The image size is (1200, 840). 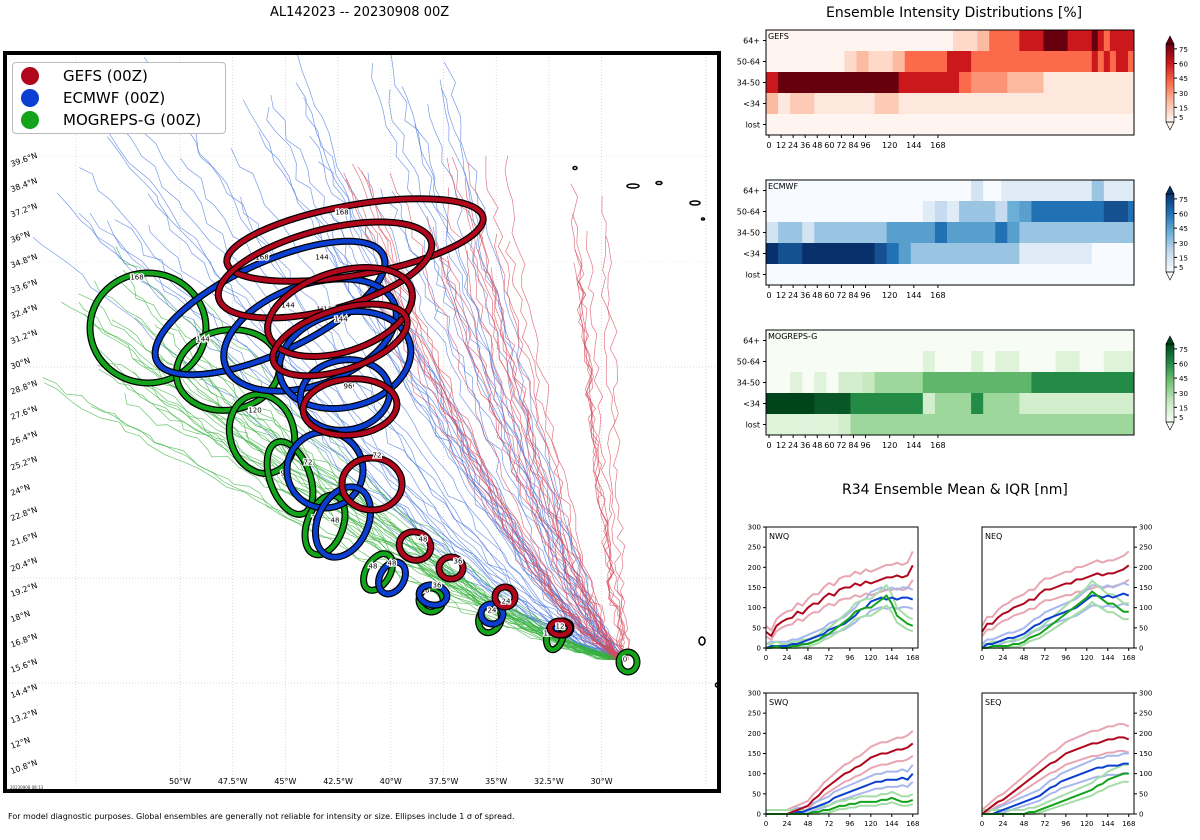 What do you see at coordinates (458, 562) in the screenshot?
I see `forecast-hour-label: 36` at bounding box center [458, 562].